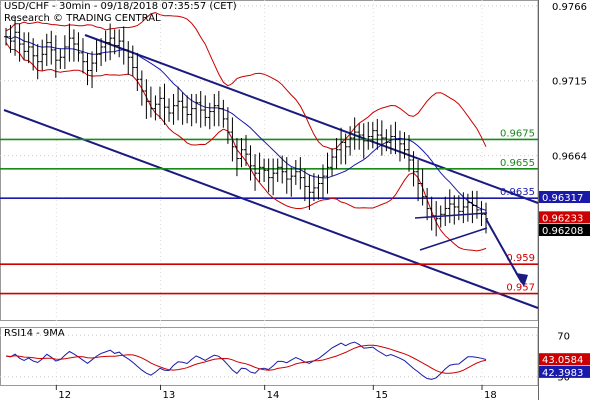  I want to click on x-tick-label: 15, so click(381, 395).